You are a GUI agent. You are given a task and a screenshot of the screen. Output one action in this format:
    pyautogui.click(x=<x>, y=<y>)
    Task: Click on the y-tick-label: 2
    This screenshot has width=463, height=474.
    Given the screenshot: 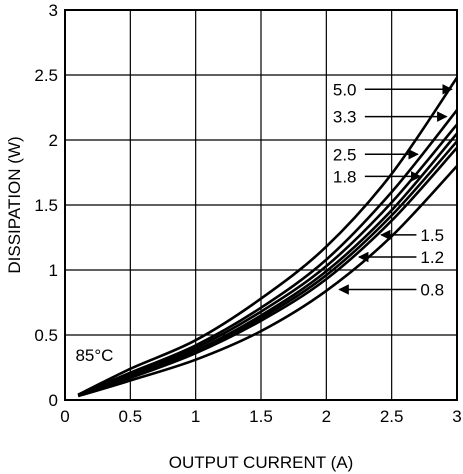 What is the action you would take?
    pyautogui.click(x=53, y=140)
    